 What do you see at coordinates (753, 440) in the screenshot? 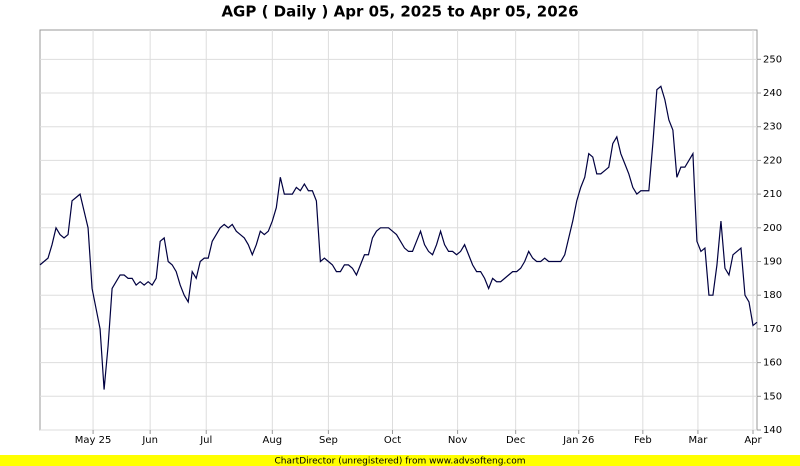
I see `x-tick-label: Apr` at bounding box center [753, 440].